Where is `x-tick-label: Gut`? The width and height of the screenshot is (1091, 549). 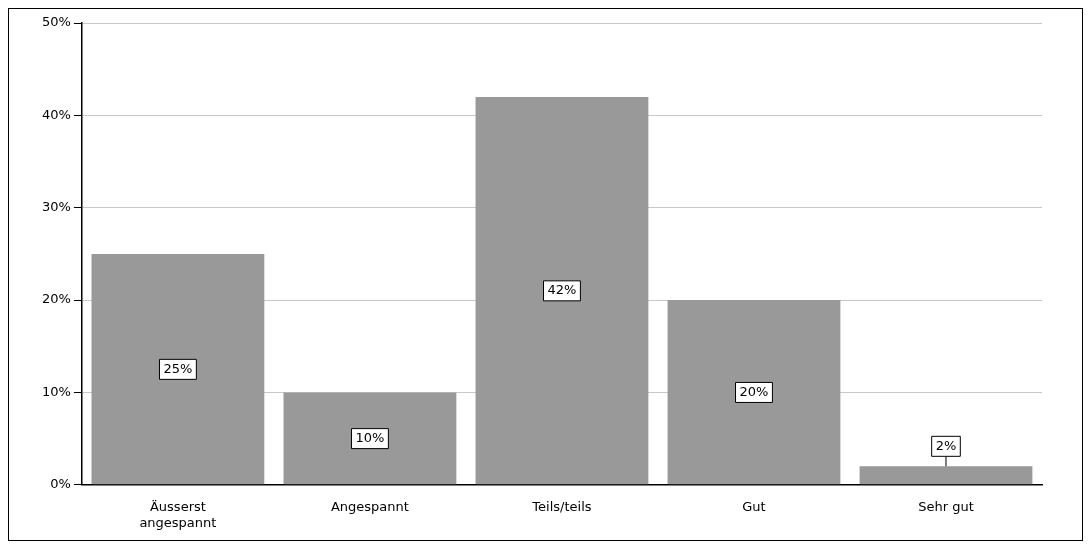 x-tick-label: Gut is located at coordinates (754, 506).